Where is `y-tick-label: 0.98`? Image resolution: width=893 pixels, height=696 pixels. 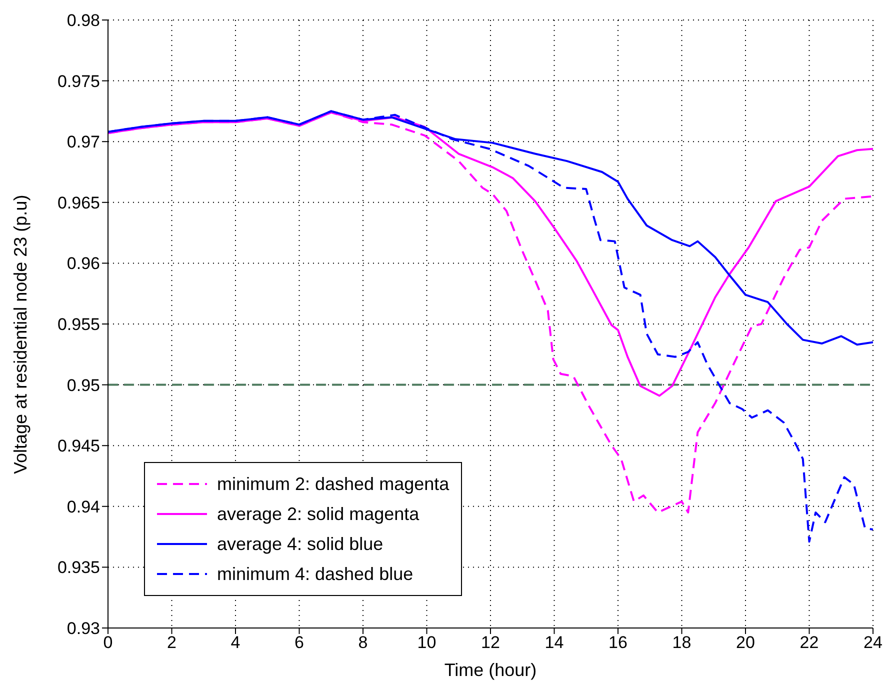 y-tick-label: 0.98 is located at coordinates (83, 20).